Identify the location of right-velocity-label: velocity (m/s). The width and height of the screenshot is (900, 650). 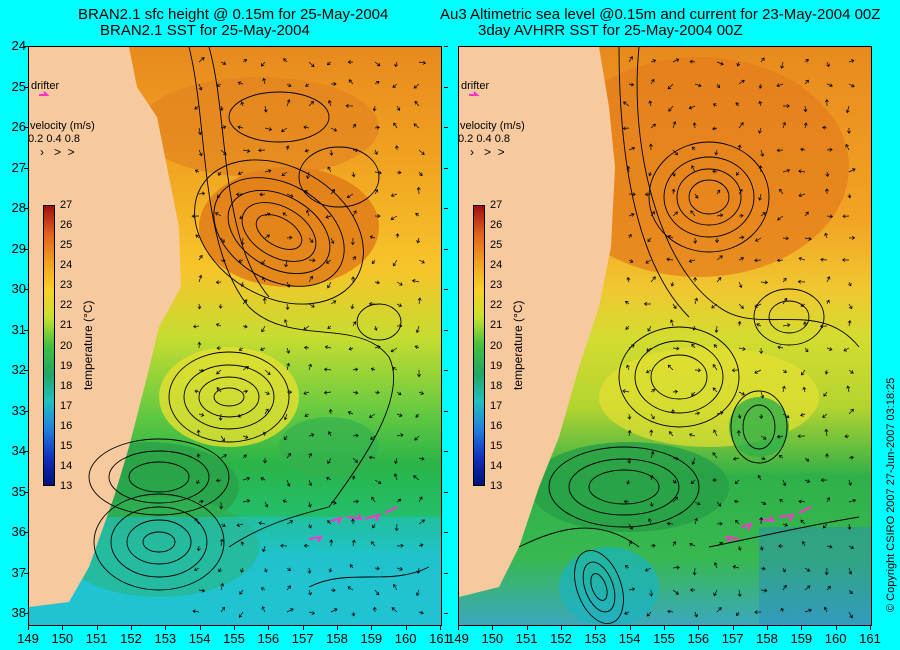
(492, 126).